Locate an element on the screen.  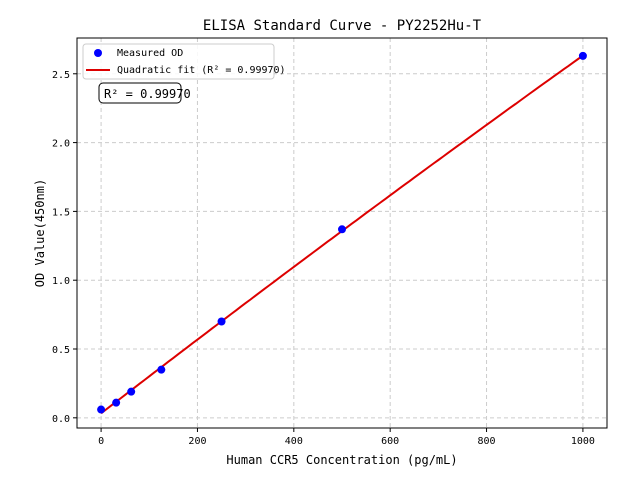
x-axis-label: Human CCR5 Concentration (pg/mL) is located at coordinates (341, 460).